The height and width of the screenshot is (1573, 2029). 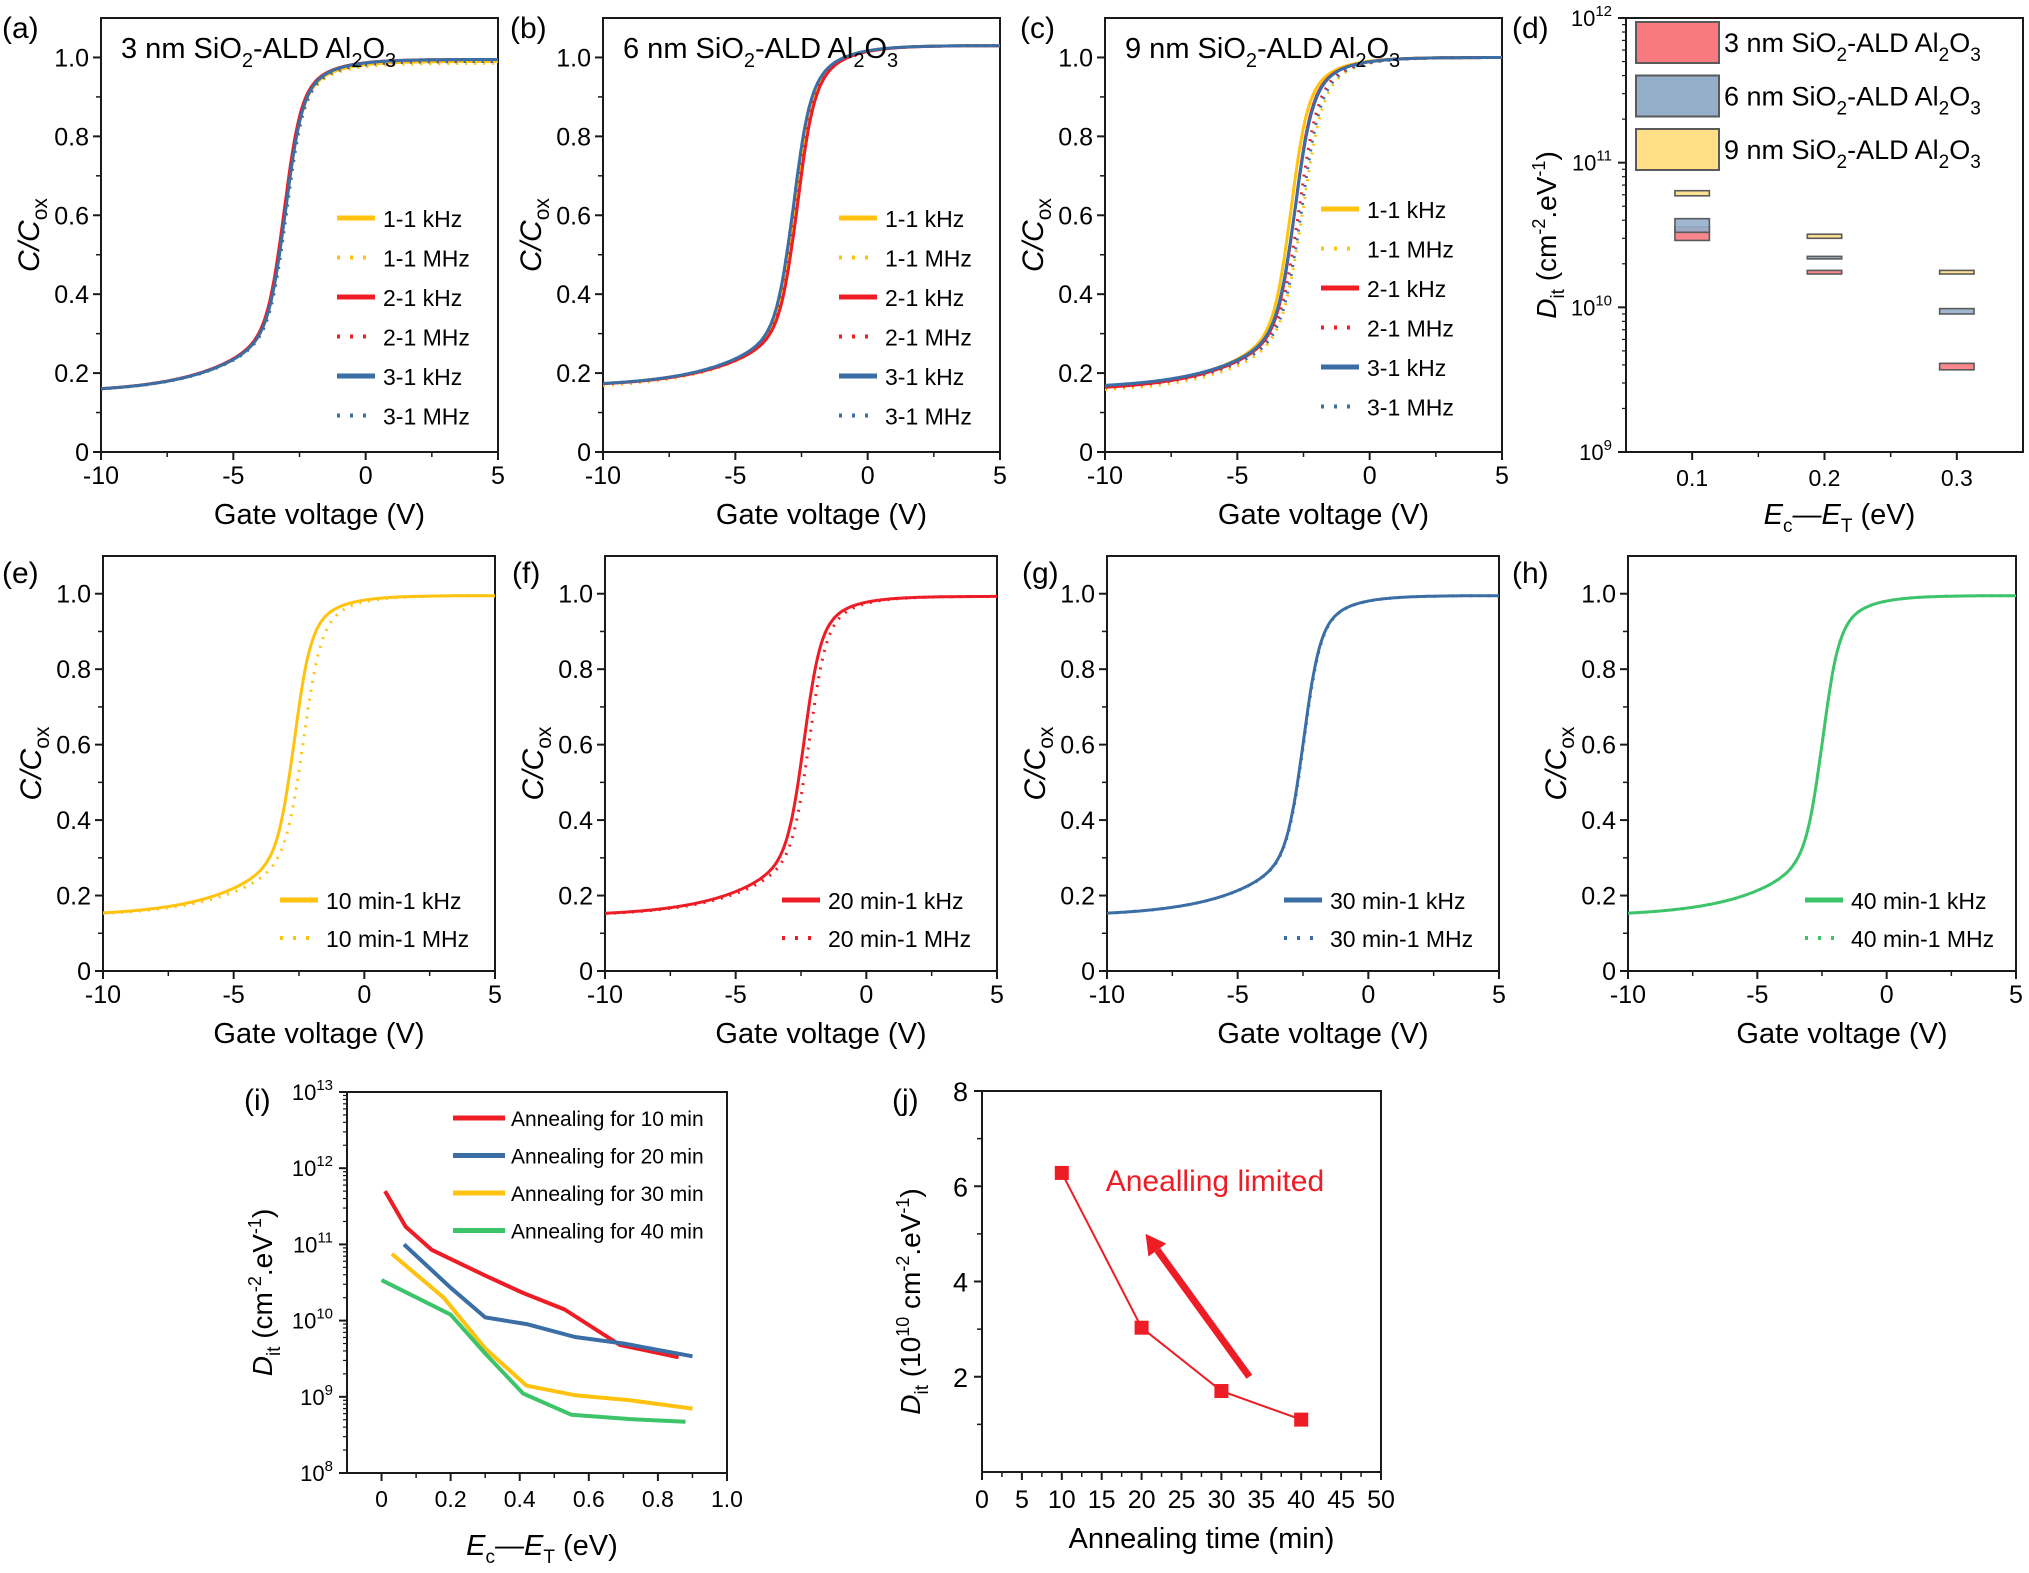 What do you see at coordinates (928, 259) in the screenshot?
I see `legend-label: 1-1 MHz` at bounding box center [928, 259].